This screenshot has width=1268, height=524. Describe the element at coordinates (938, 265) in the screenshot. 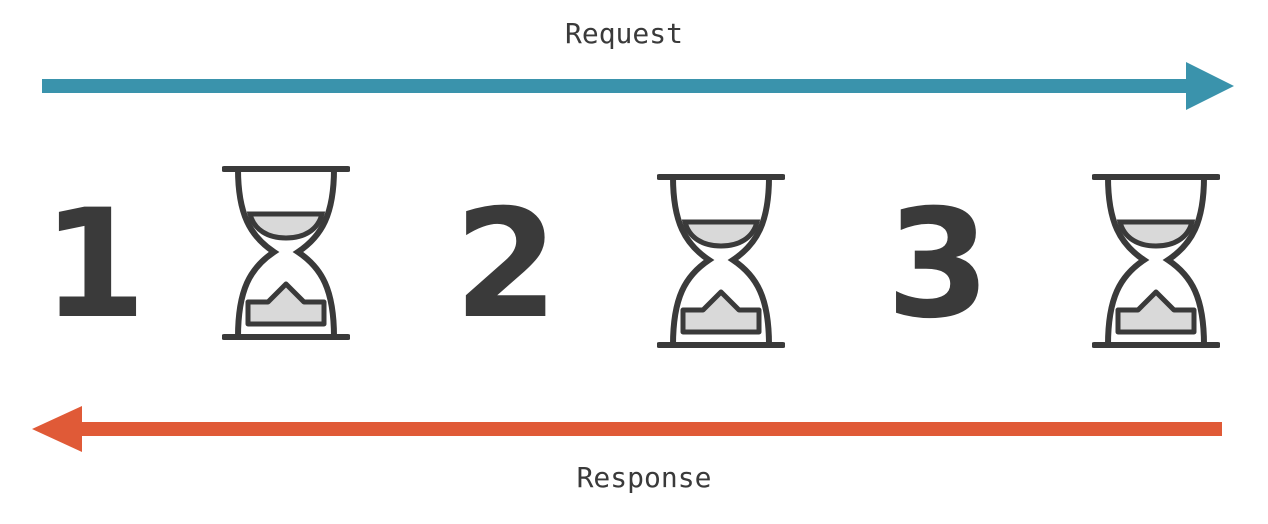

I see `step-number-3: 3` at that location.